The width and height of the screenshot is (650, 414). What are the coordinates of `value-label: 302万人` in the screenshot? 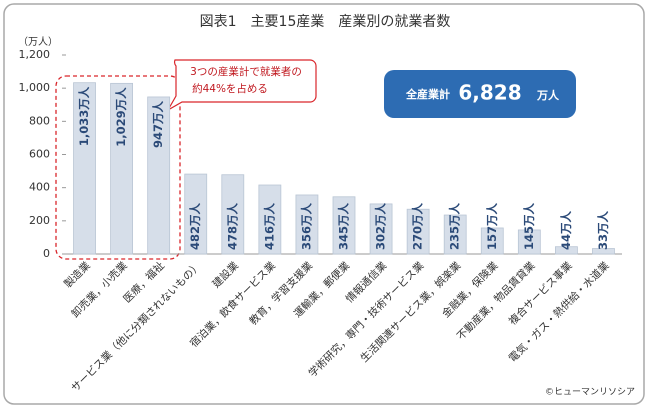 It's located at (381, 226).